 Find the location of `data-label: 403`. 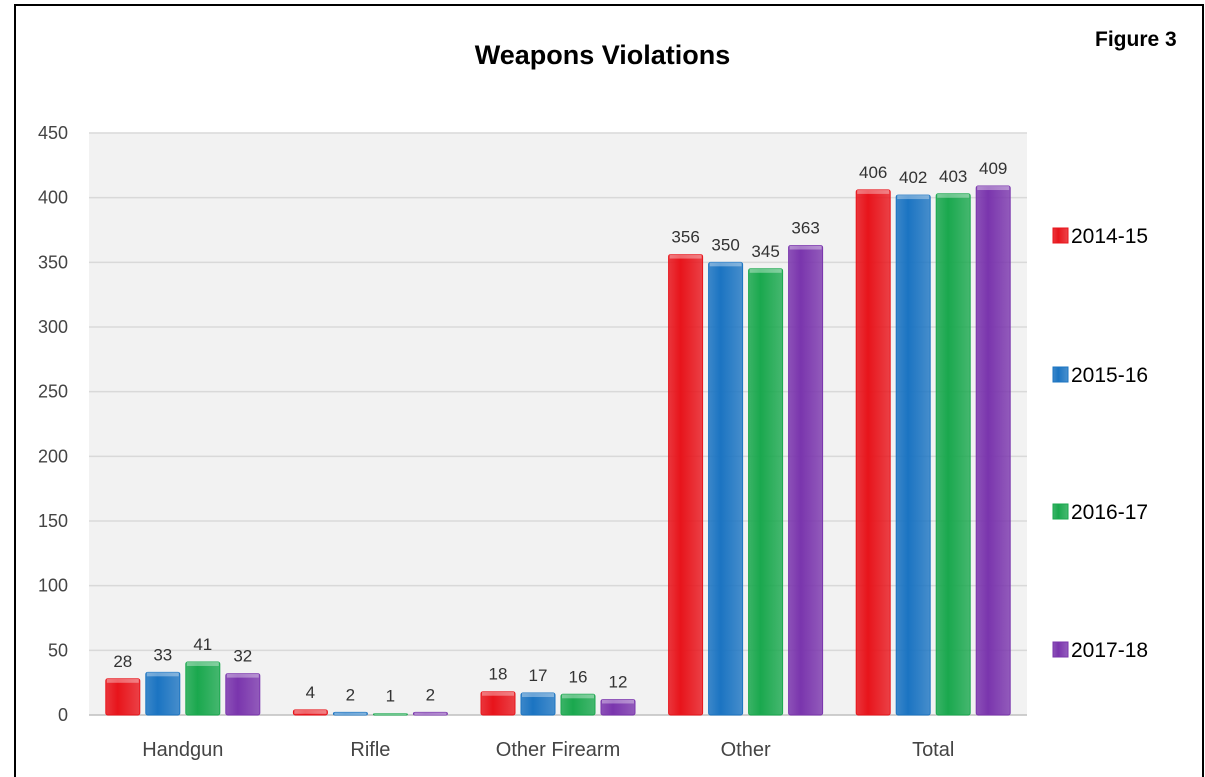

data-label: 403 is located at coordinates (953, 176).